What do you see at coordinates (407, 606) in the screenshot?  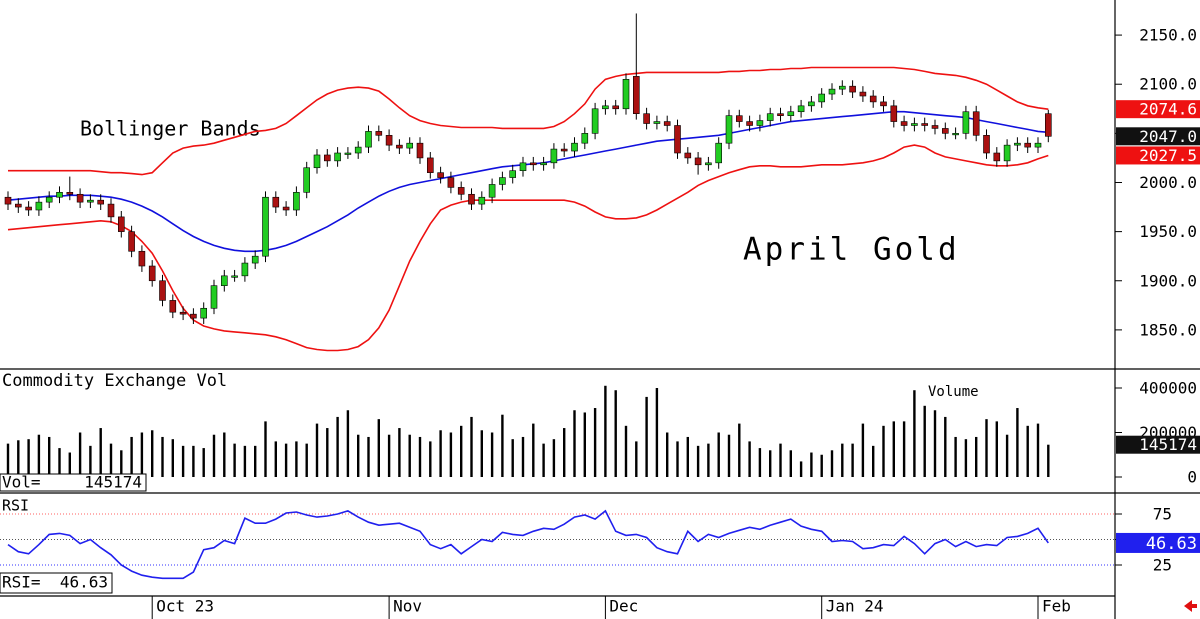 I see `x-tick-label: Nov` at bounding box center [407, 606].